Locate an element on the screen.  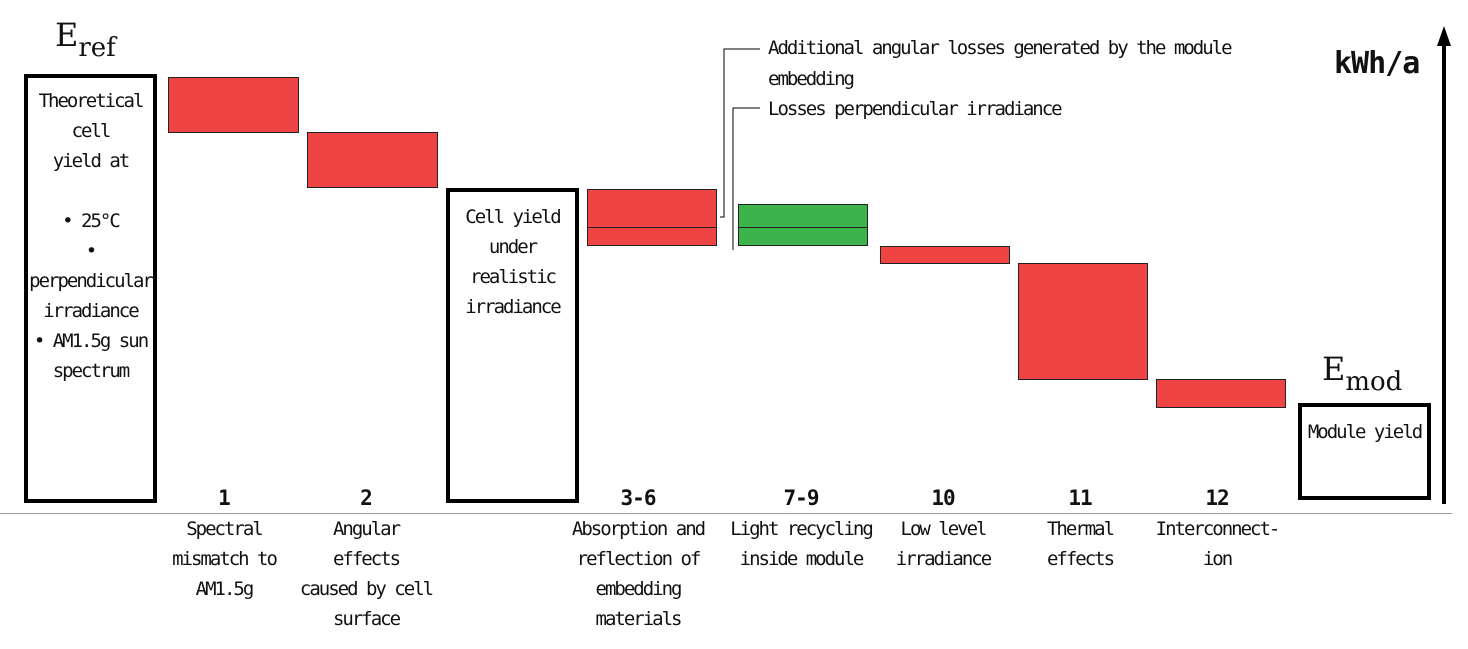
loss-bar-angular is located at coordinates (372, 160).